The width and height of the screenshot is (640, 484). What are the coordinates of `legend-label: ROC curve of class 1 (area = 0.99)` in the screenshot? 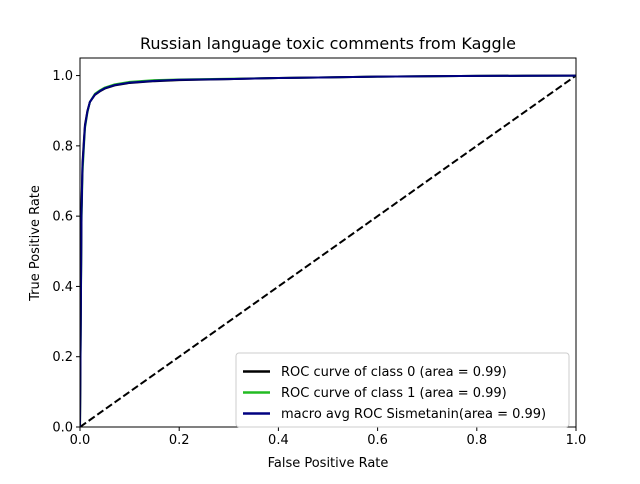 It's located at (394, 393).